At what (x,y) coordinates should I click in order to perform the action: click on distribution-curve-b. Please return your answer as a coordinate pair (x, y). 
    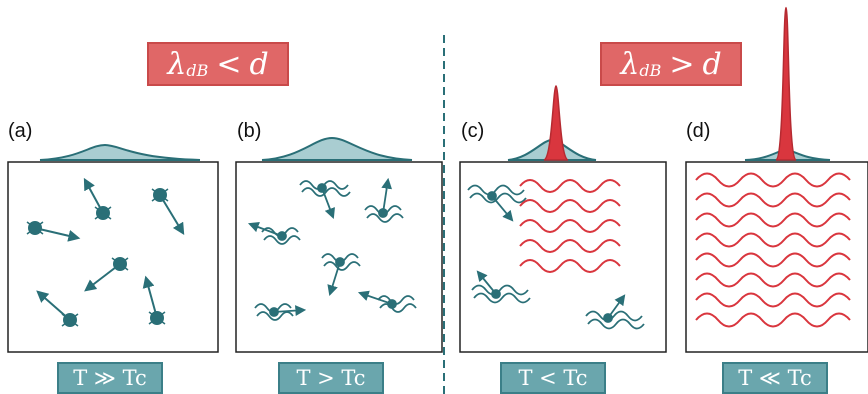
    Looking at the image, I should click on (337, 148).